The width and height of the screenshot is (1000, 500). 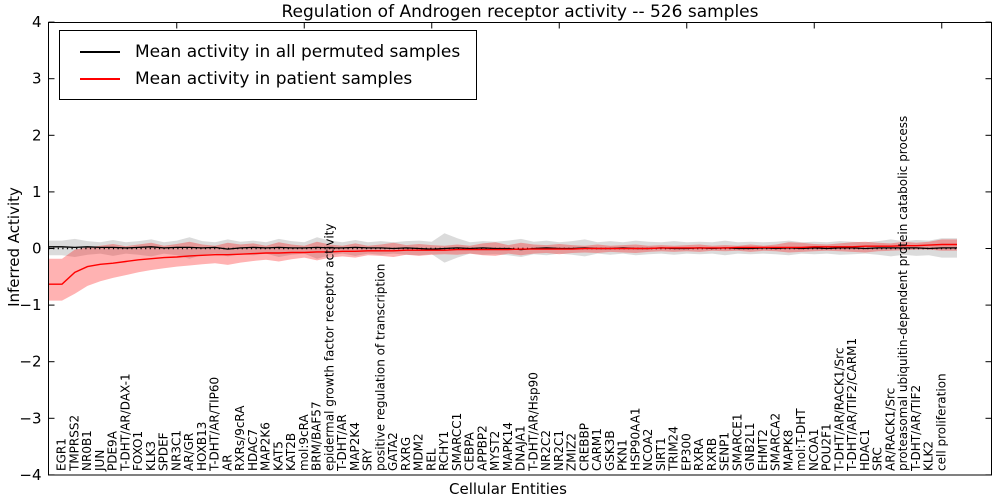 I want to click on y-tick-label: 4, so click(x=37, y=22).